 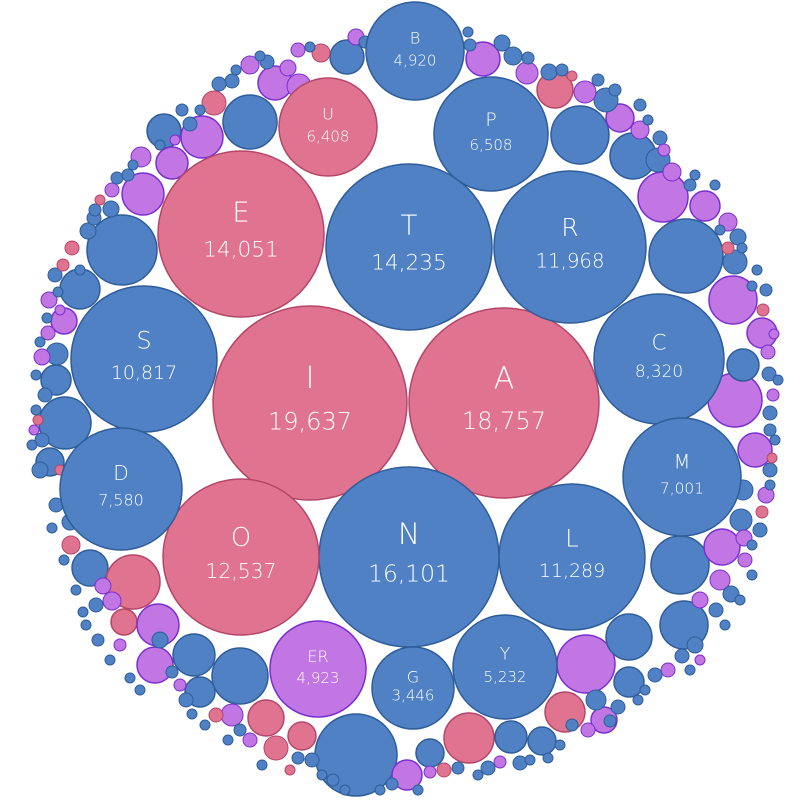 I want to click on bubble-value: 4,920, so click(x=415, y=60).